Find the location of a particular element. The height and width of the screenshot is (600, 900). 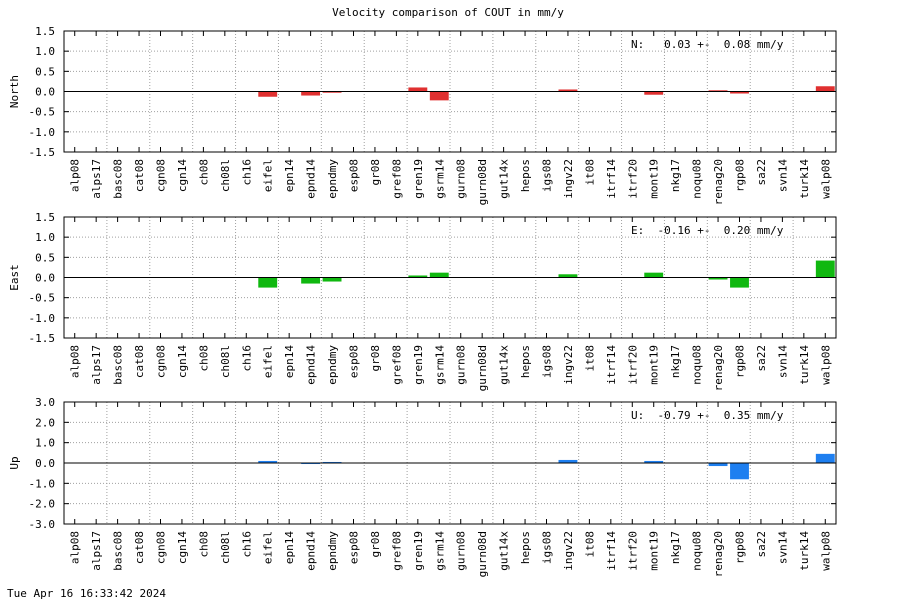

up-xtick-label-alp08: alp08 is located at coordinates (75, 547).